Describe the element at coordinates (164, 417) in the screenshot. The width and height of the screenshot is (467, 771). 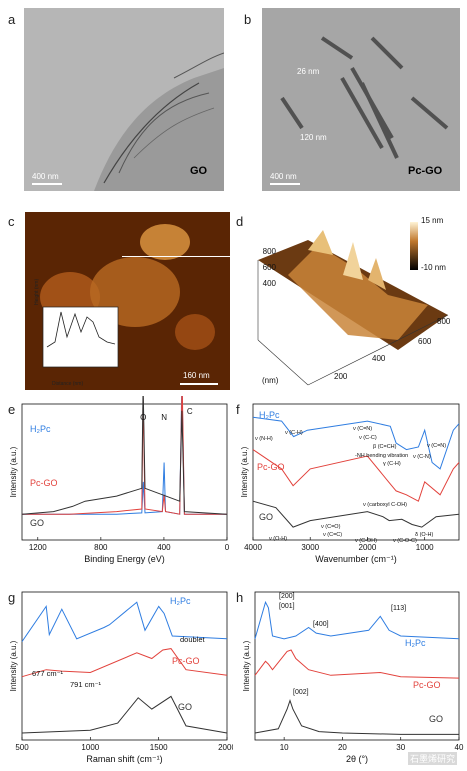
I see `peak-label-n: N` at that location.